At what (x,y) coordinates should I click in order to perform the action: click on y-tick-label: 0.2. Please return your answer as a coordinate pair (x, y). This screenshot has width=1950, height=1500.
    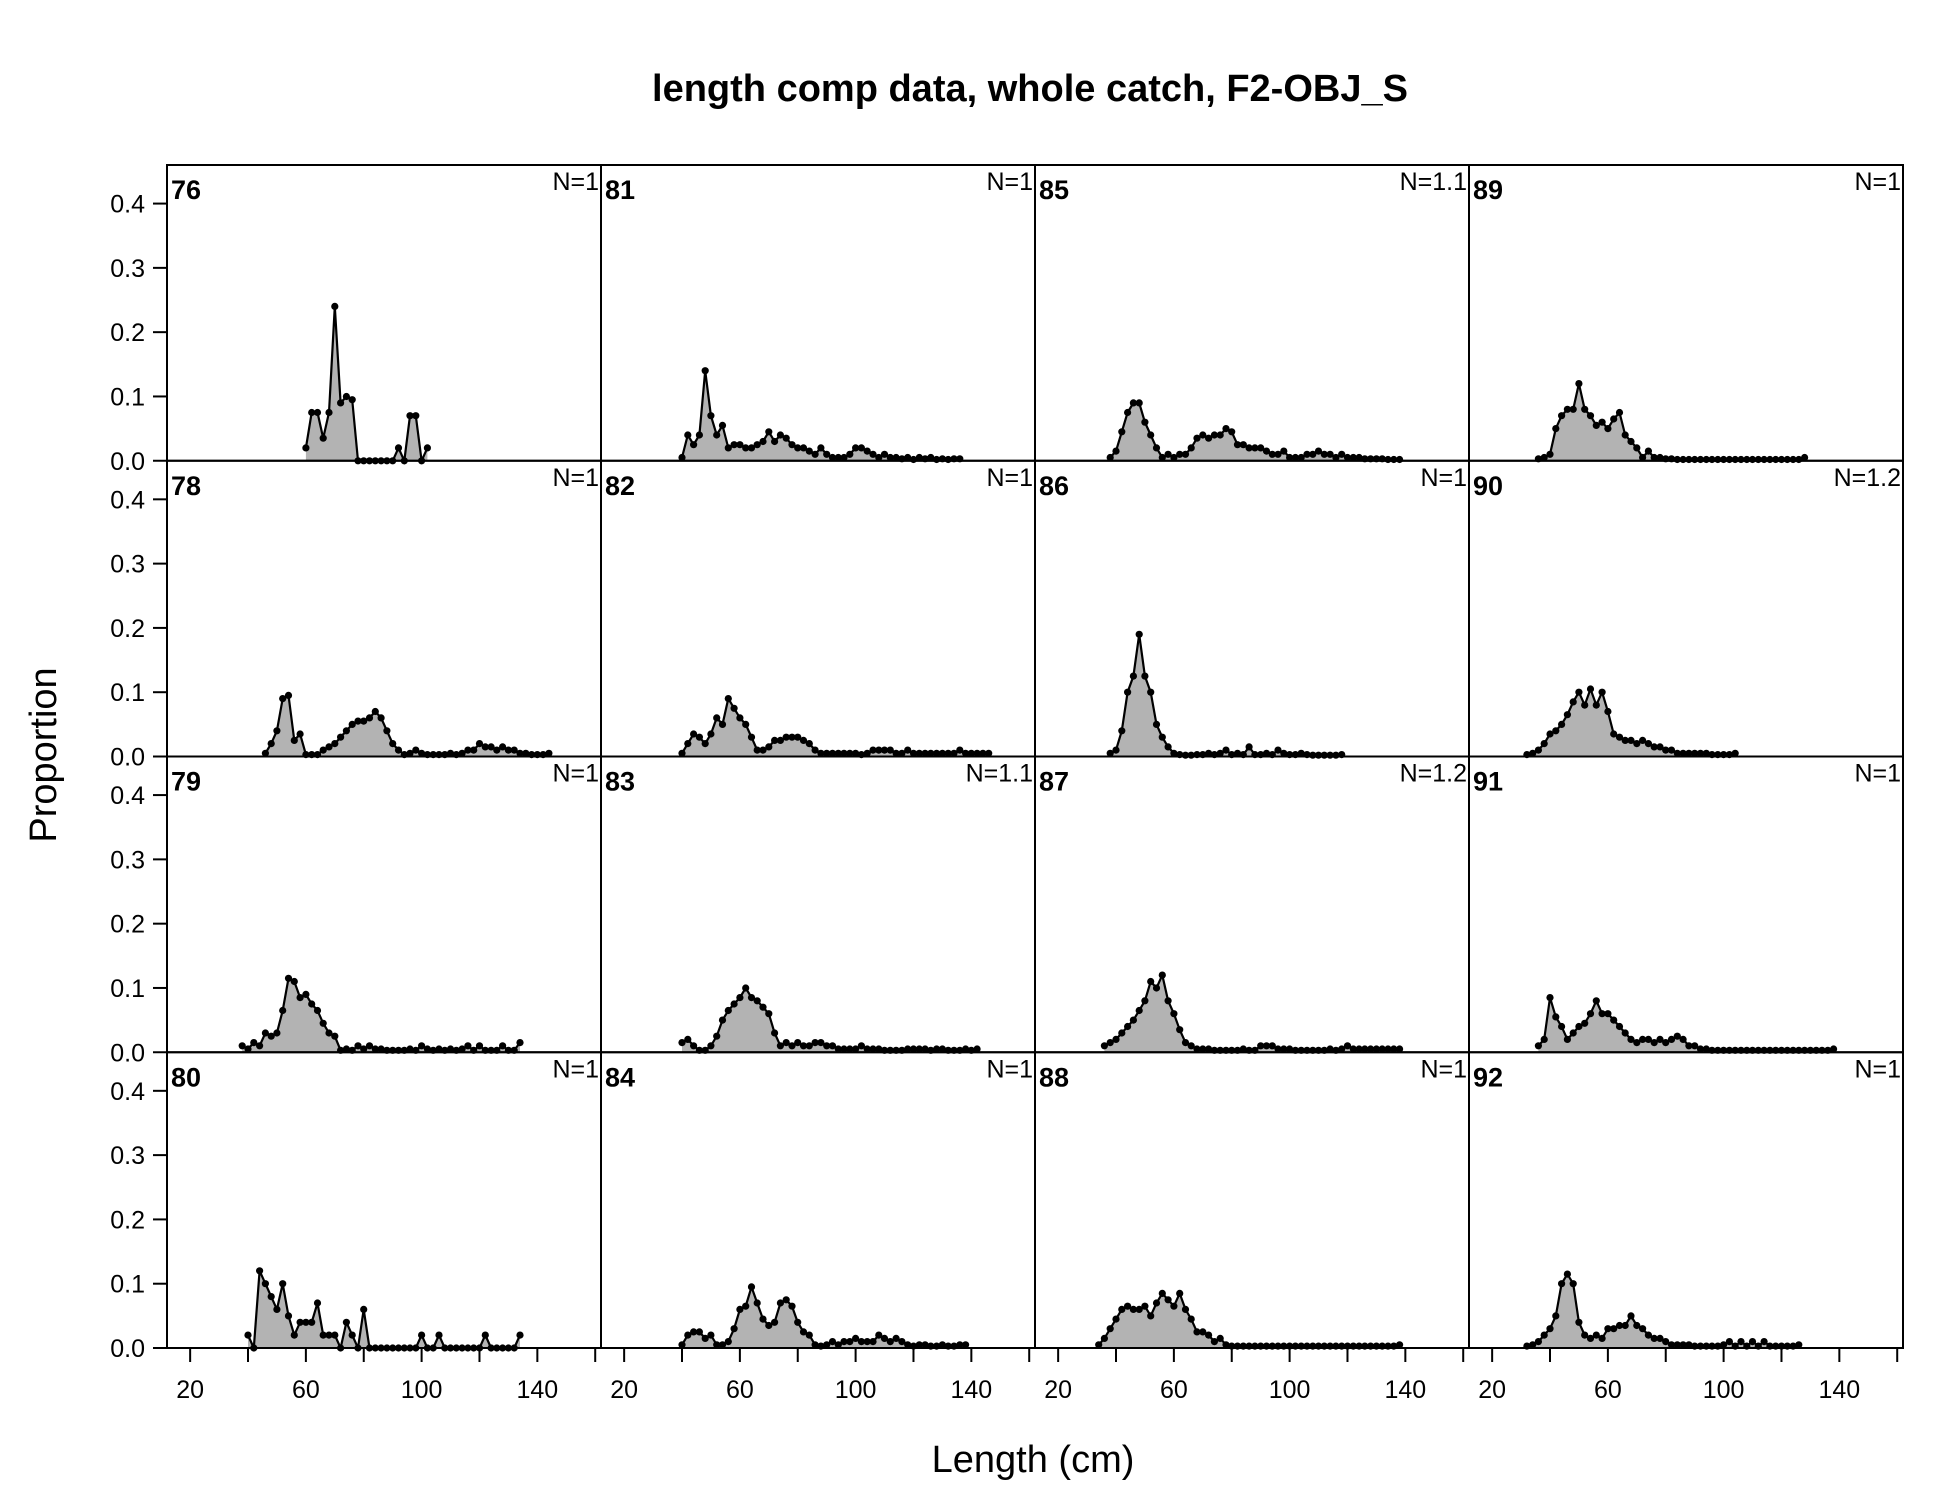
    Looking at the image, I should click on (127, 925).